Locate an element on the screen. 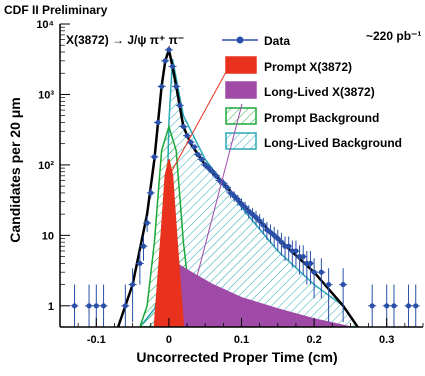 The width and height of the screenshot is (425, 376). x-tick-label: 0.1 is located at coordinates (241, 340).